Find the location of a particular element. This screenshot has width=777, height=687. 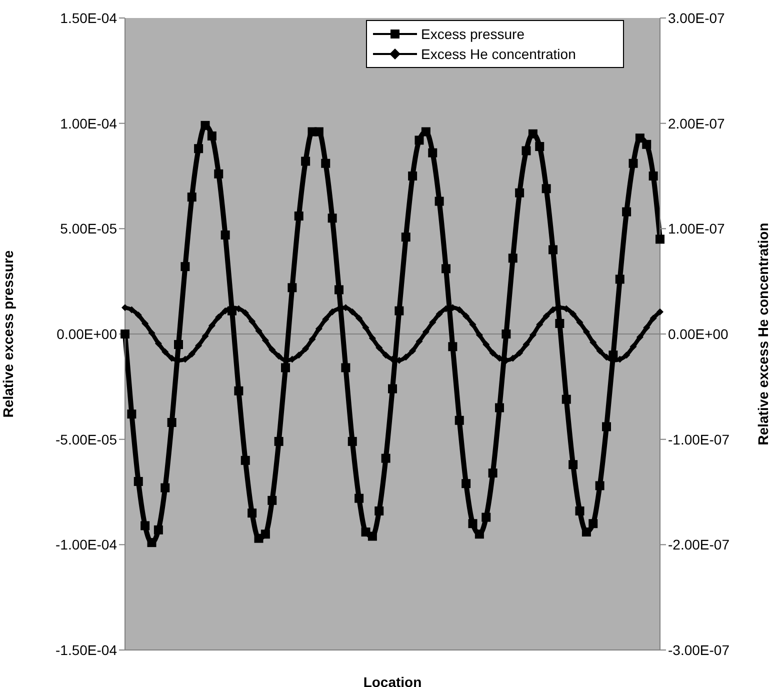

y-tick-label: 1.50E-04 is located at coordinates (89, 18).